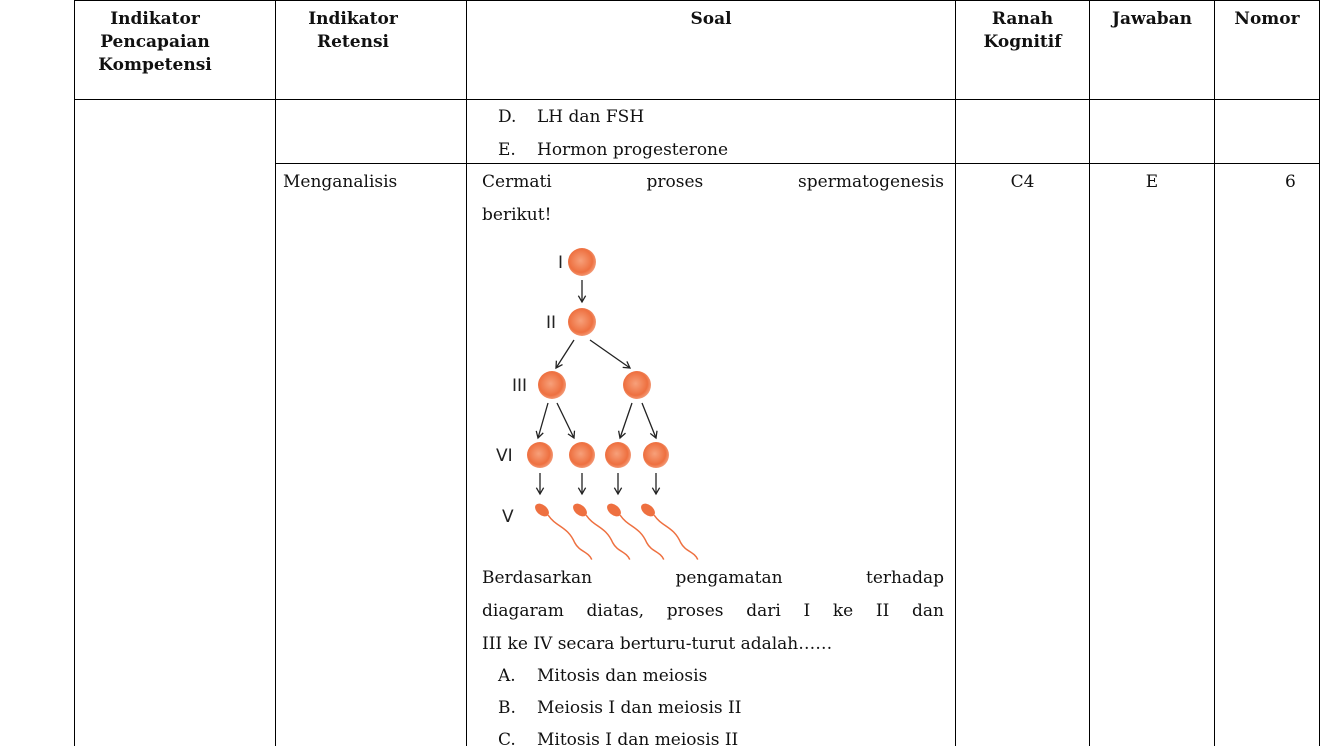 The width and height of the screenshot is (1328, 746). Describe the element at coordinates (504, 456) in the screenshot. I see `diagram-label: VI` at that location.